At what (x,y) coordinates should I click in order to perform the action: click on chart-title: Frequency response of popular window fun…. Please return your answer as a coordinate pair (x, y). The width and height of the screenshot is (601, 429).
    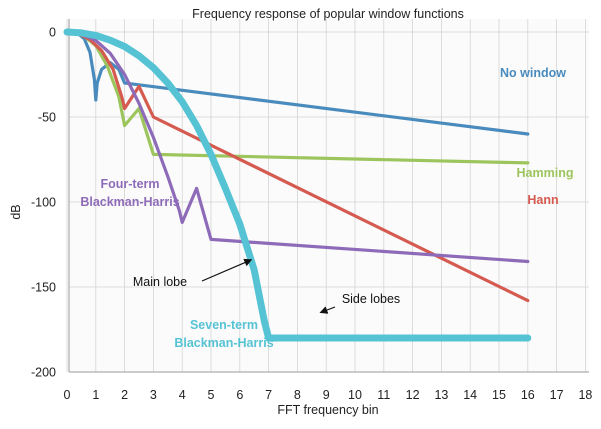
    Looking at the image, I should click on (328, 14).